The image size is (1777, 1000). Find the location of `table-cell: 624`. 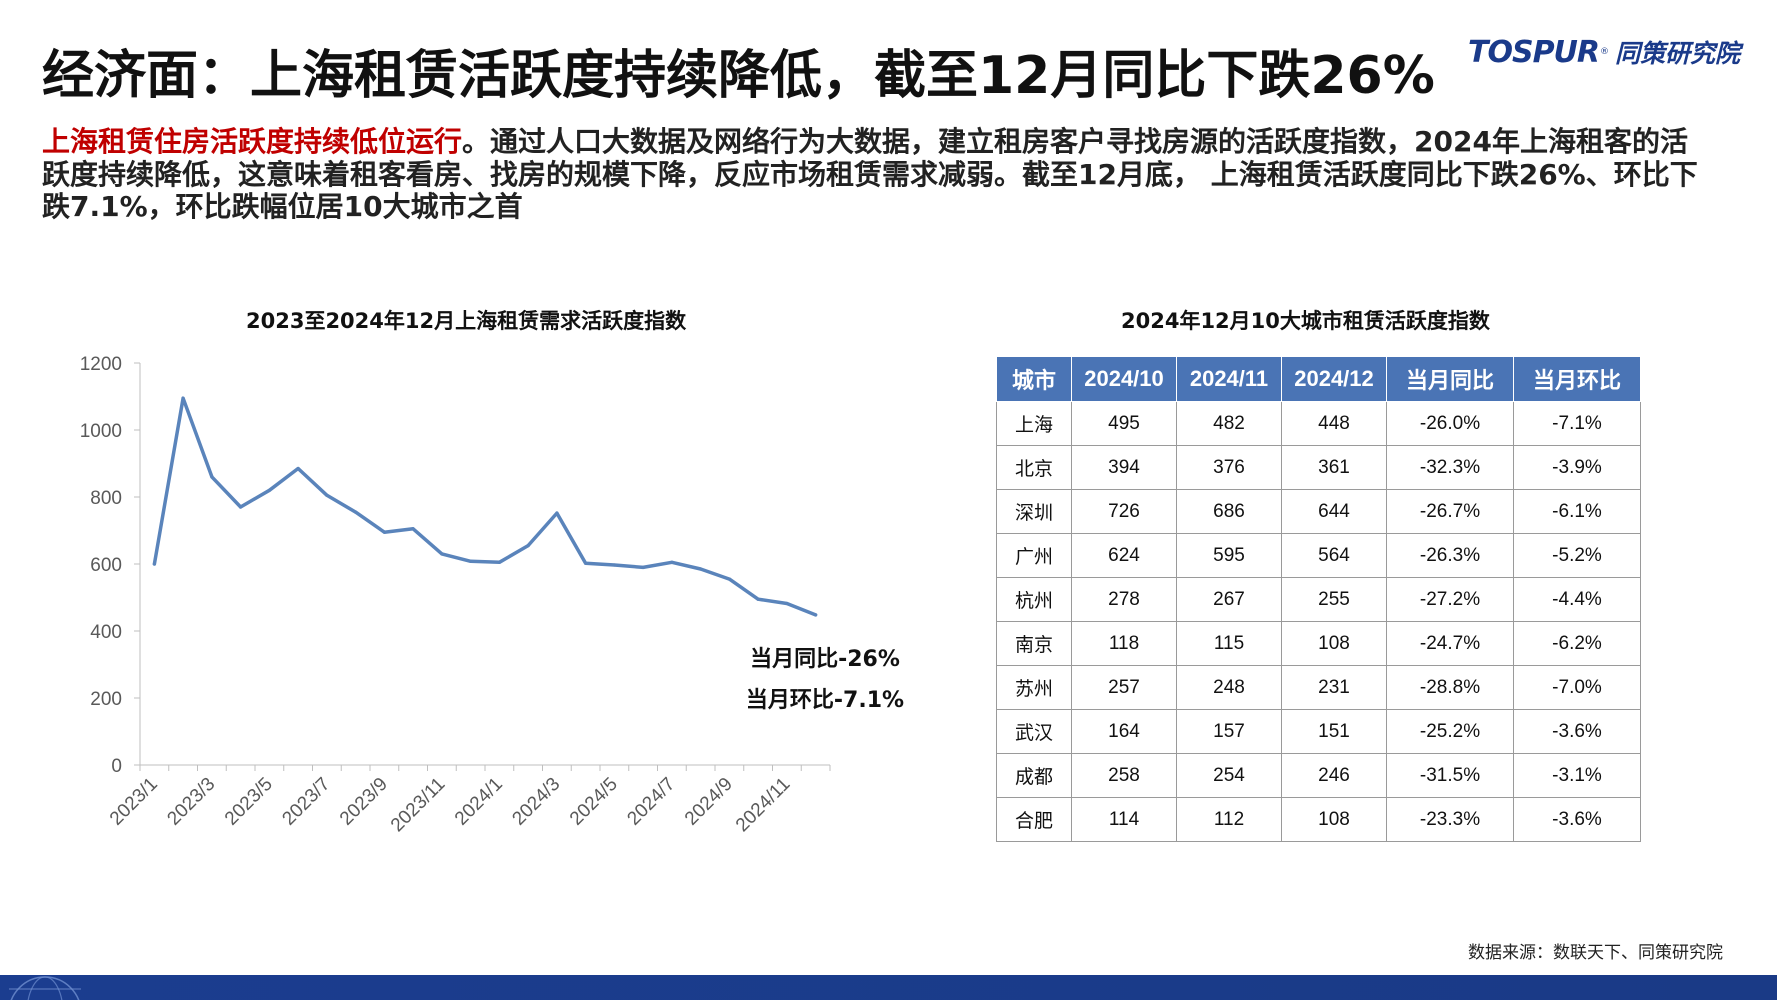

table-cell: 624 is located at coordinates (1124, 555).